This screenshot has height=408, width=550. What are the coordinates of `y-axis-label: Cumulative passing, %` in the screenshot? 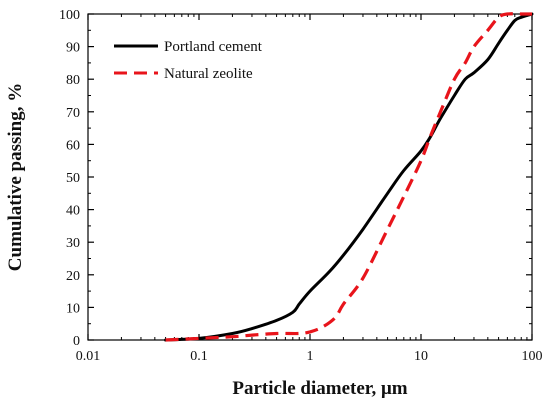 It's located at (15, 177).